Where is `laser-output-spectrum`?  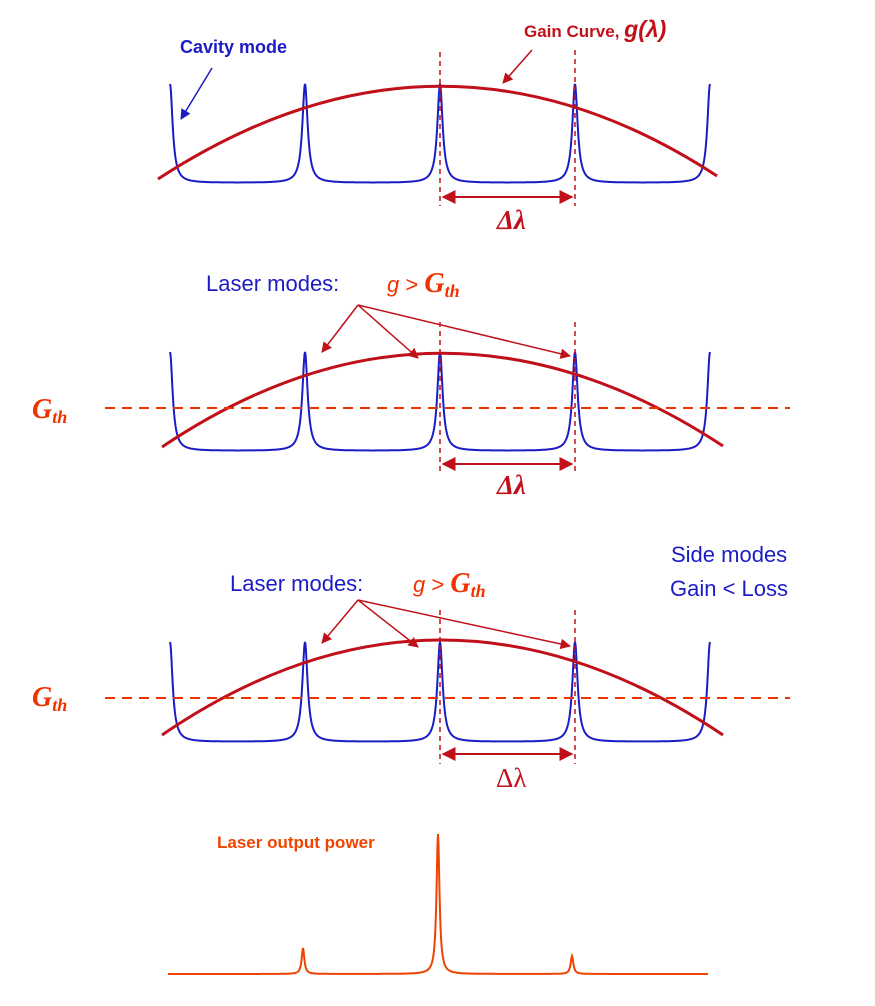
laser-output-spectrum is located at coordinates (438, 904).